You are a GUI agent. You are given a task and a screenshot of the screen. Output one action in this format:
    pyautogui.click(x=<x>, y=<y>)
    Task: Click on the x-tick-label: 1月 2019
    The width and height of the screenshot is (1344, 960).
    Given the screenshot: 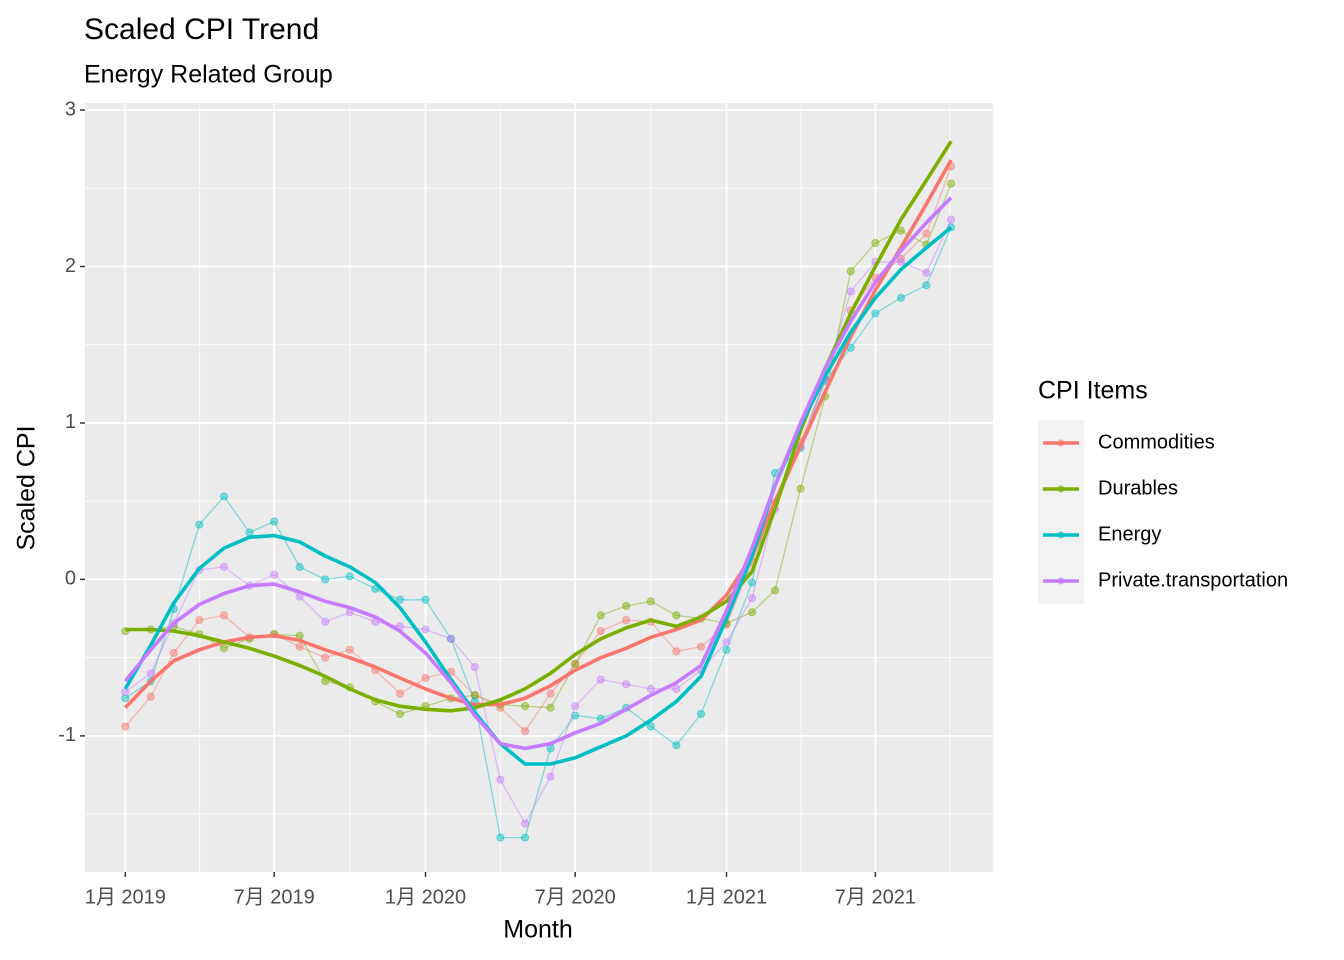 What is the action you would take?
    pyautogui.click(x=125, y=897)
    